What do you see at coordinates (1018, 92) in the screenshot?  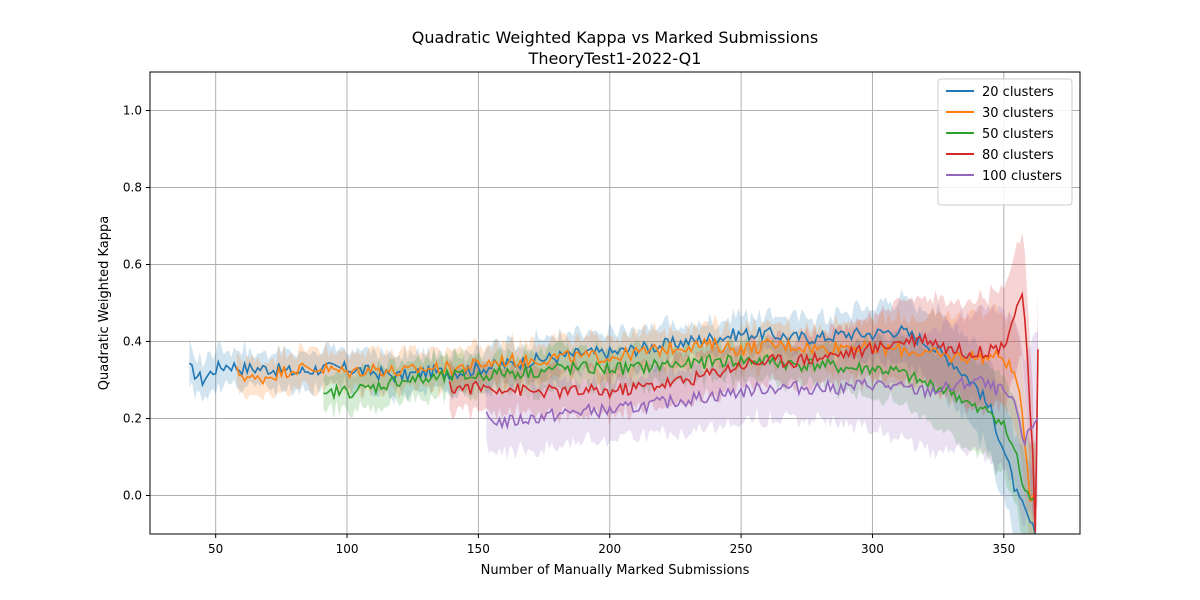 I see `legend-label: 20 clusters` at bounding box center [1018, 92].